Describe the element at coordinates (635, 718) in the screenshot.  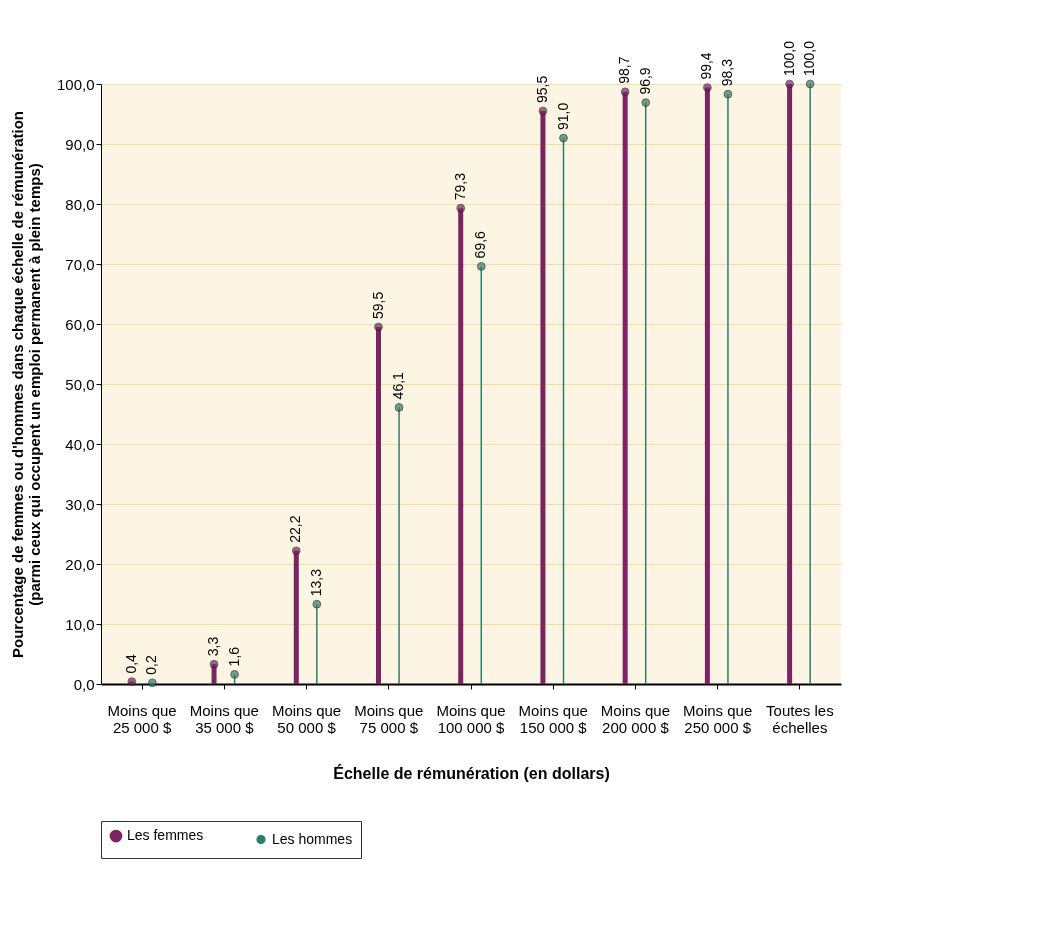
I see `x-tick-label: Moins que 200 000 $` at that location.